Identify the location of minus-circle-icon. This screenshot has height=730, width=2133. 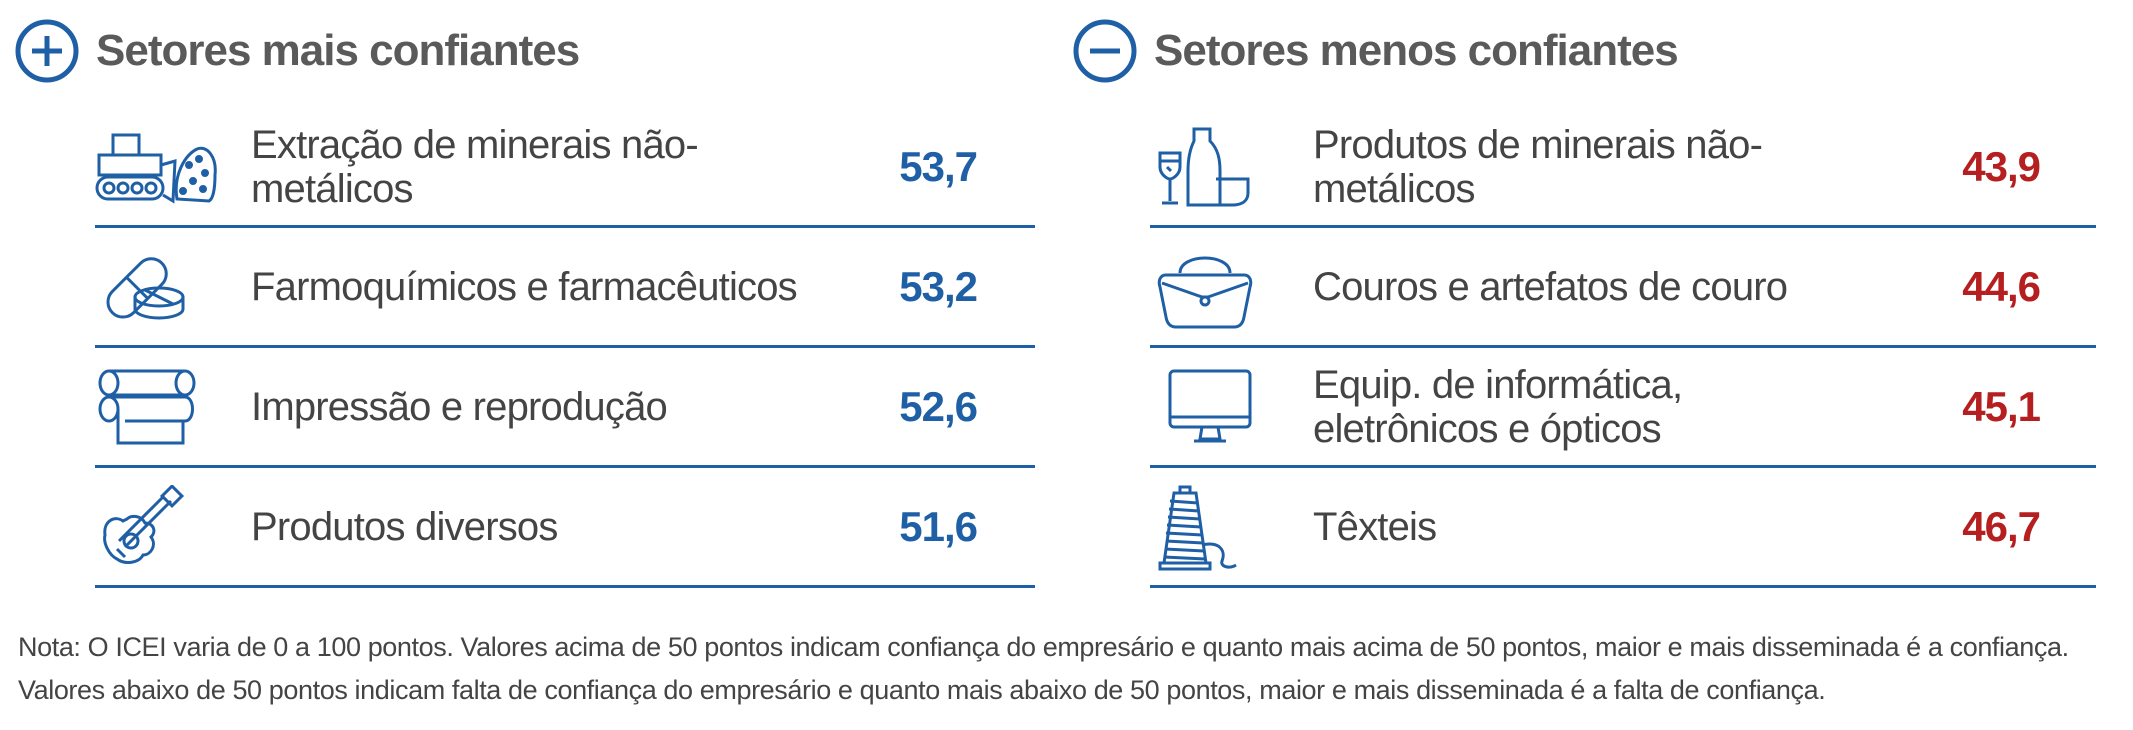
(1105, 51).